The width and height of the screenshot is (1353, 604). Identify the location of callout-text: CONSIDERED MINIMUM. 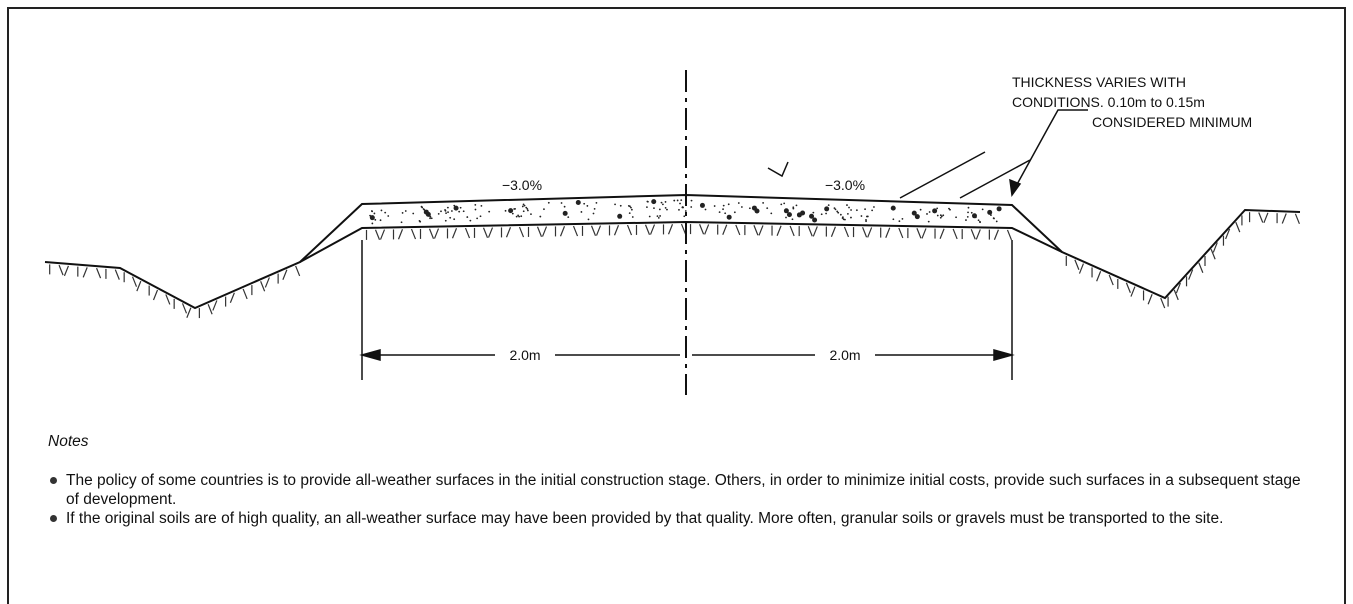
(1172, 122).